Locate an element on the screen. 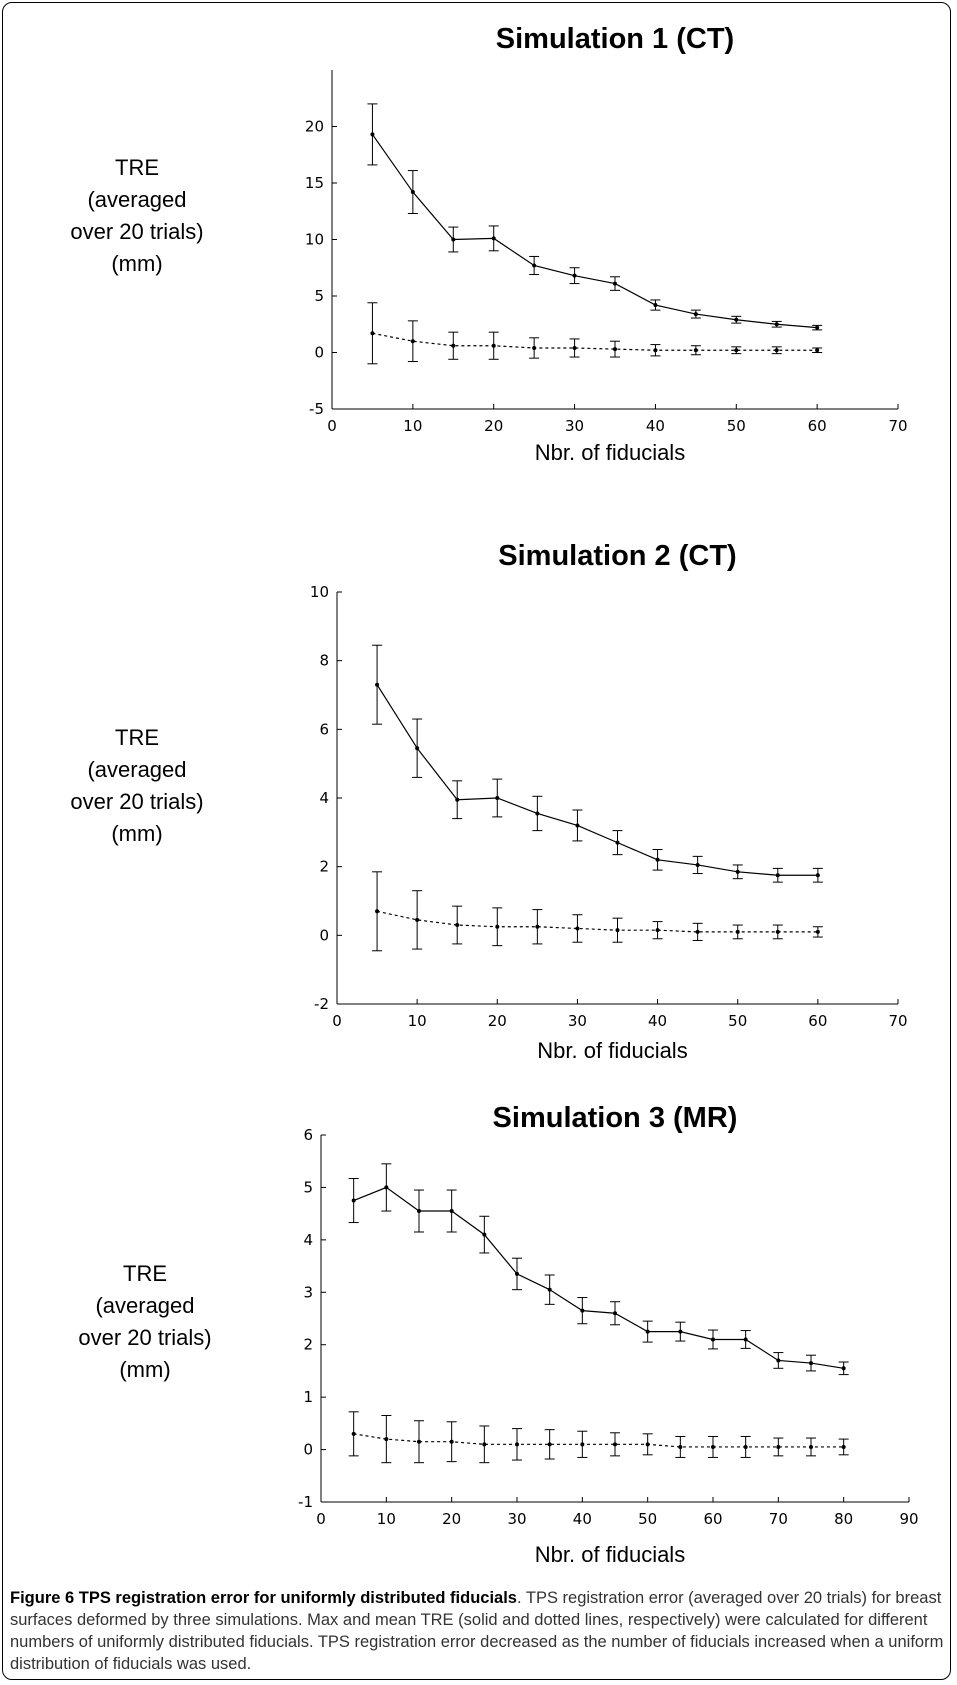 This screenshot has width=957, height=1685. chart2-x-tick-label: 50 is located at coordinates (737, 1021).